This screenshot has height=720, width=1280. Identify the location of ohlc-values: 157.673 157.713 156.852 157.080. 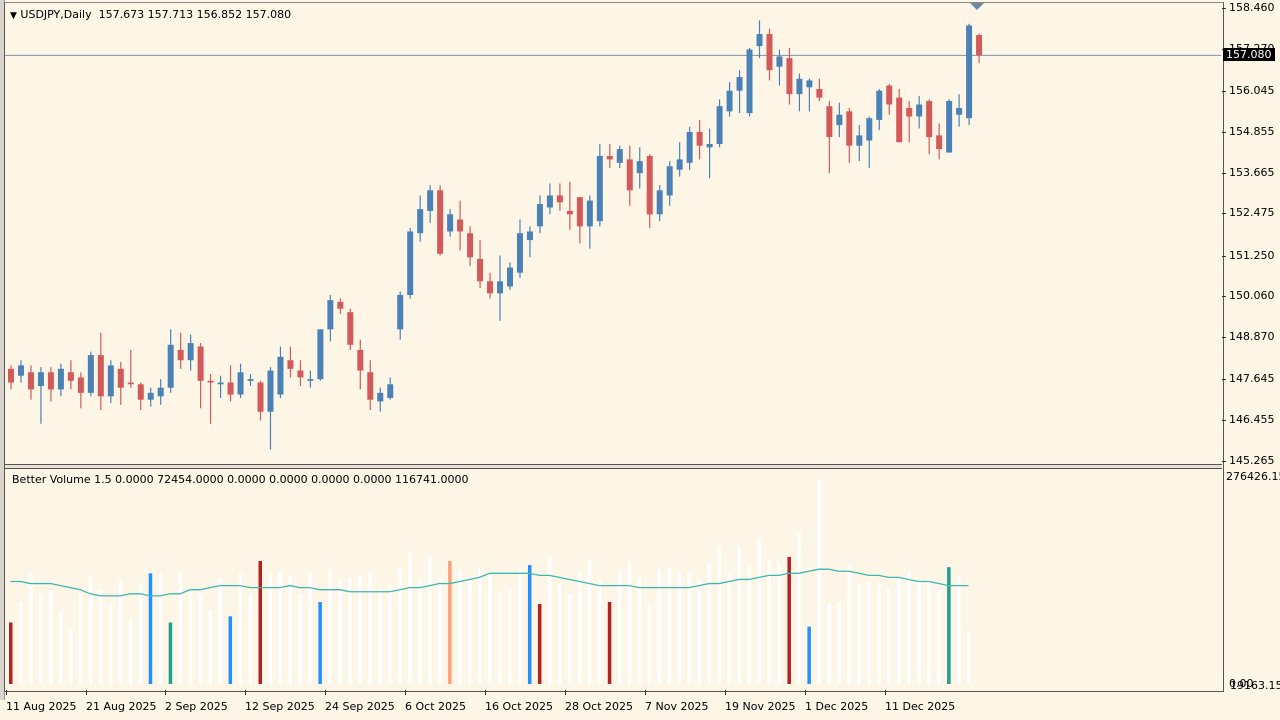
(195, 14).